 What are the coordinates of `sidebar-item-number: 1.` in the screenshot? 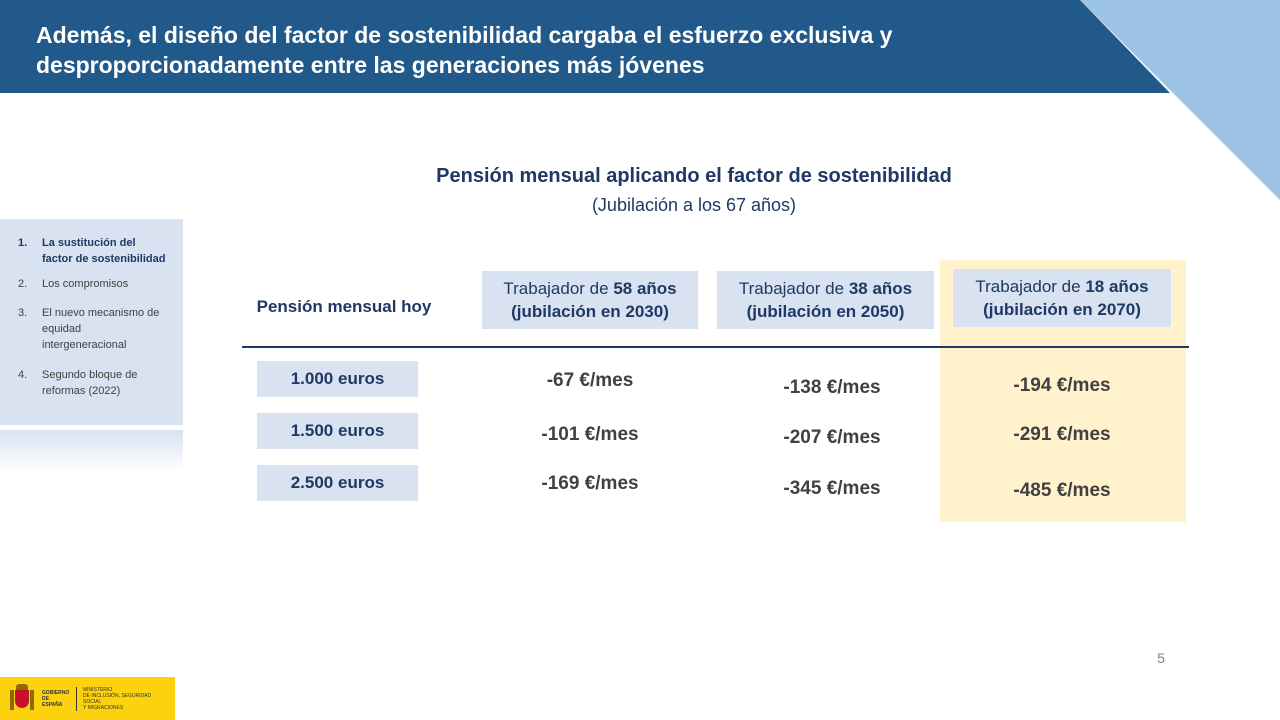 It's located at (23, 243).